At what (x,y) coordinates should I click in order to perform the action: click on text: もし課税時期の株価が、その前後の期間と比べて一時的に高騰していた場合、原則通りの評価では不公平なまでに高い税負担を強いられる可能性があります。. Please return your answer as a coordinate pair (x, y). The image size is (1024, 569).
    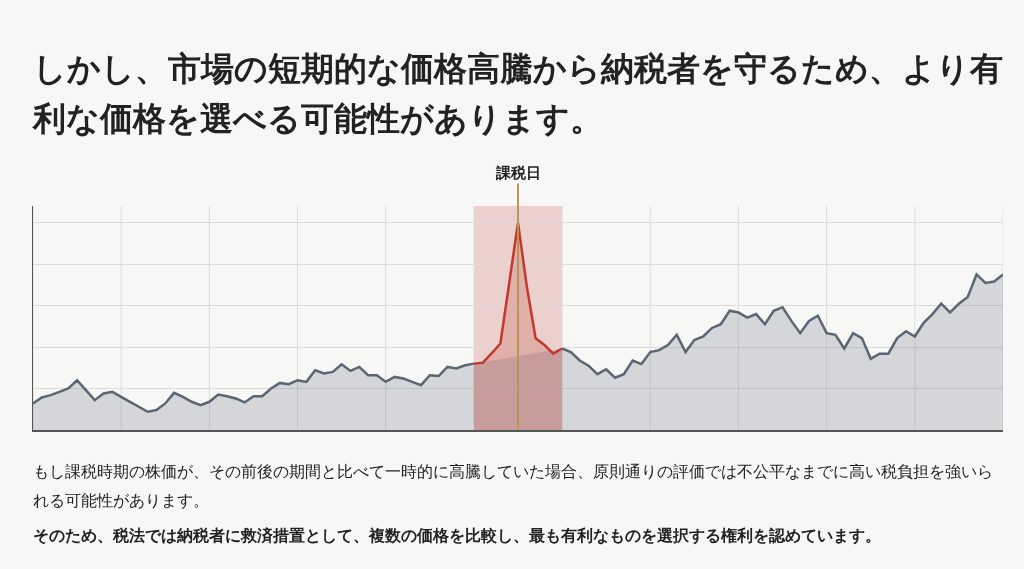
    Looking at the image, I should click on (513, 487).